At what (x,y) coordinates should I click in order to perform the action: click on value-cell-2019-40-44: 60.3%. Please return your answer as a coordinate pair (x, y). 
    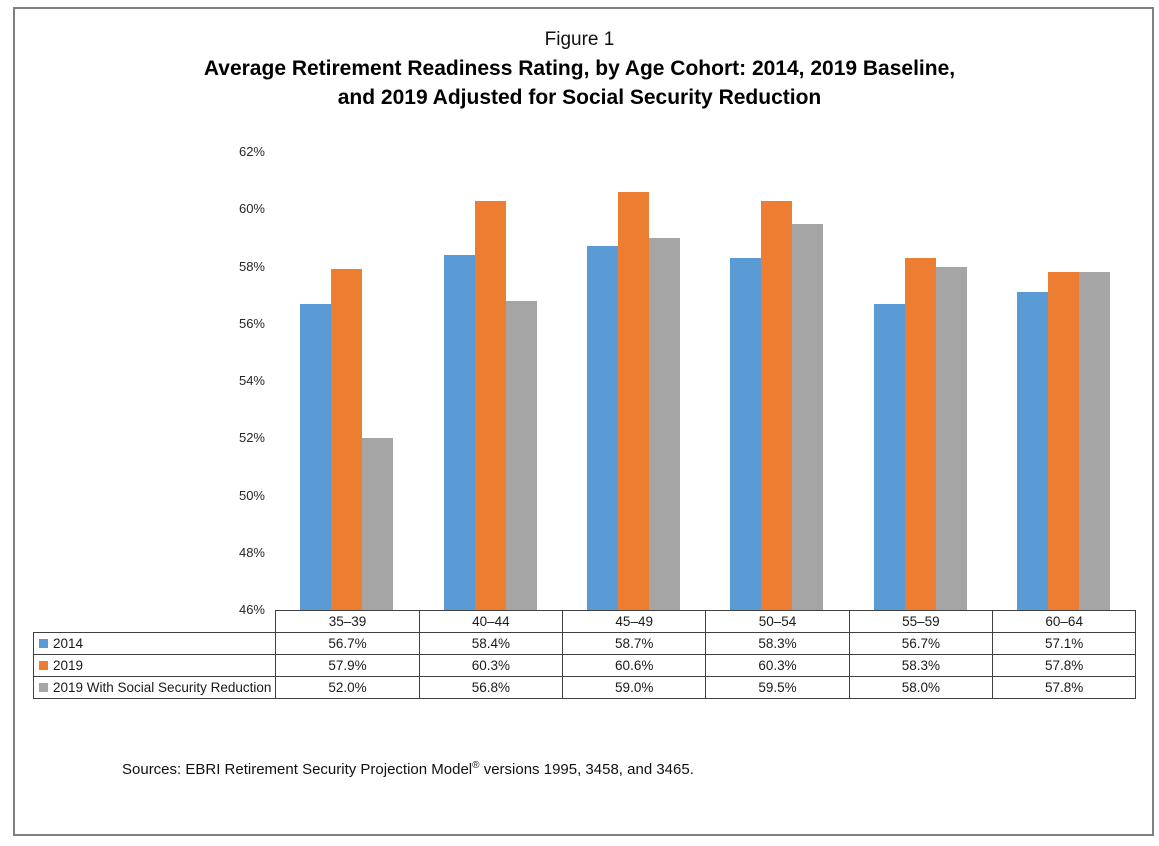
    Looking at the image, I should click on (491, 665).